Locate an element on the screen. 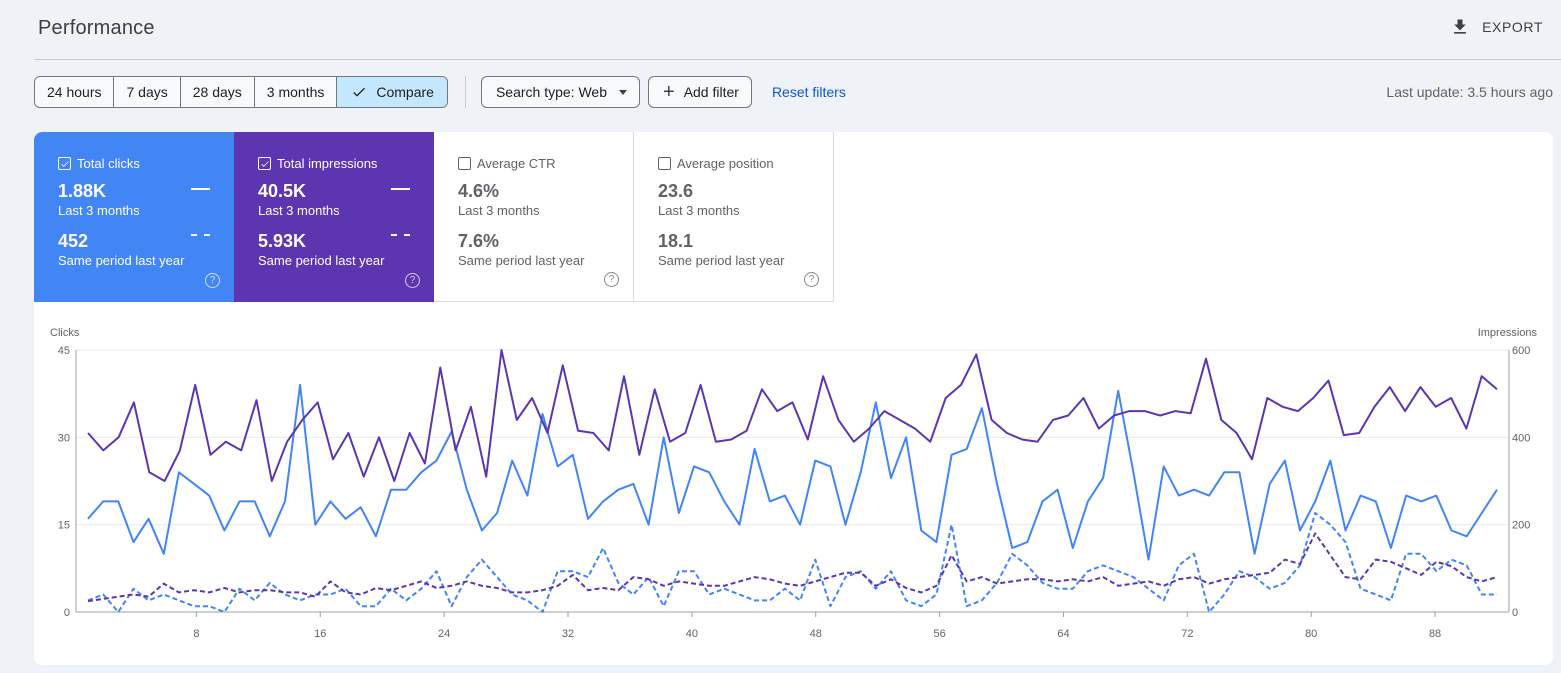  impressions-previous-year-series-line is located at coordinates (792, 567).